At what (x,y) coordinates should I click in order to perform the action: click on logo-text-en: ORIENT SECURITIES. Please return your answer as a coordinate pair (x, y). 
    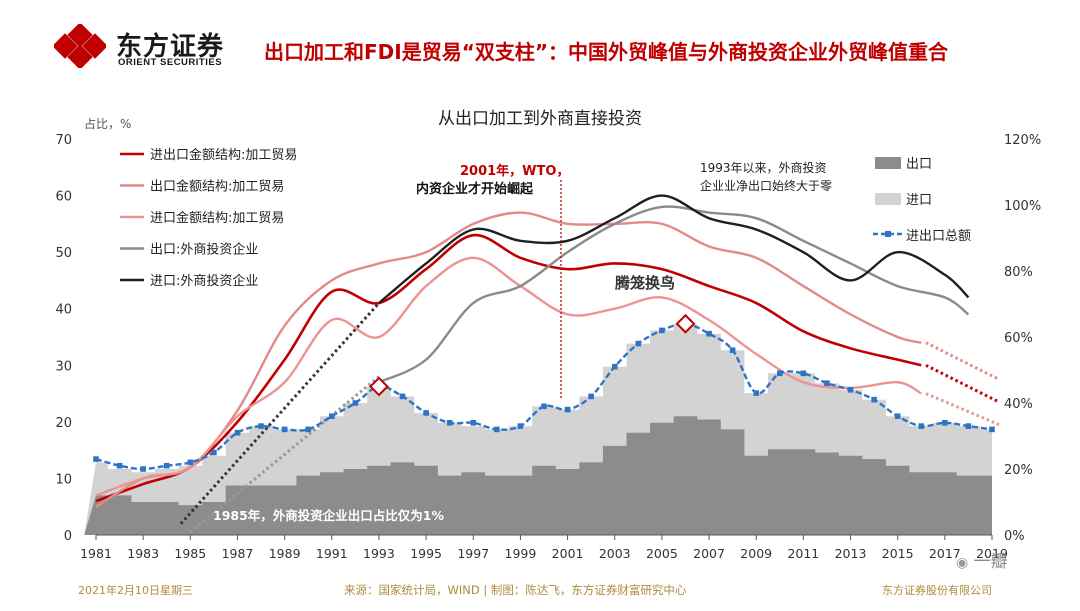
    Looking at the image, I should click on (170, 62).